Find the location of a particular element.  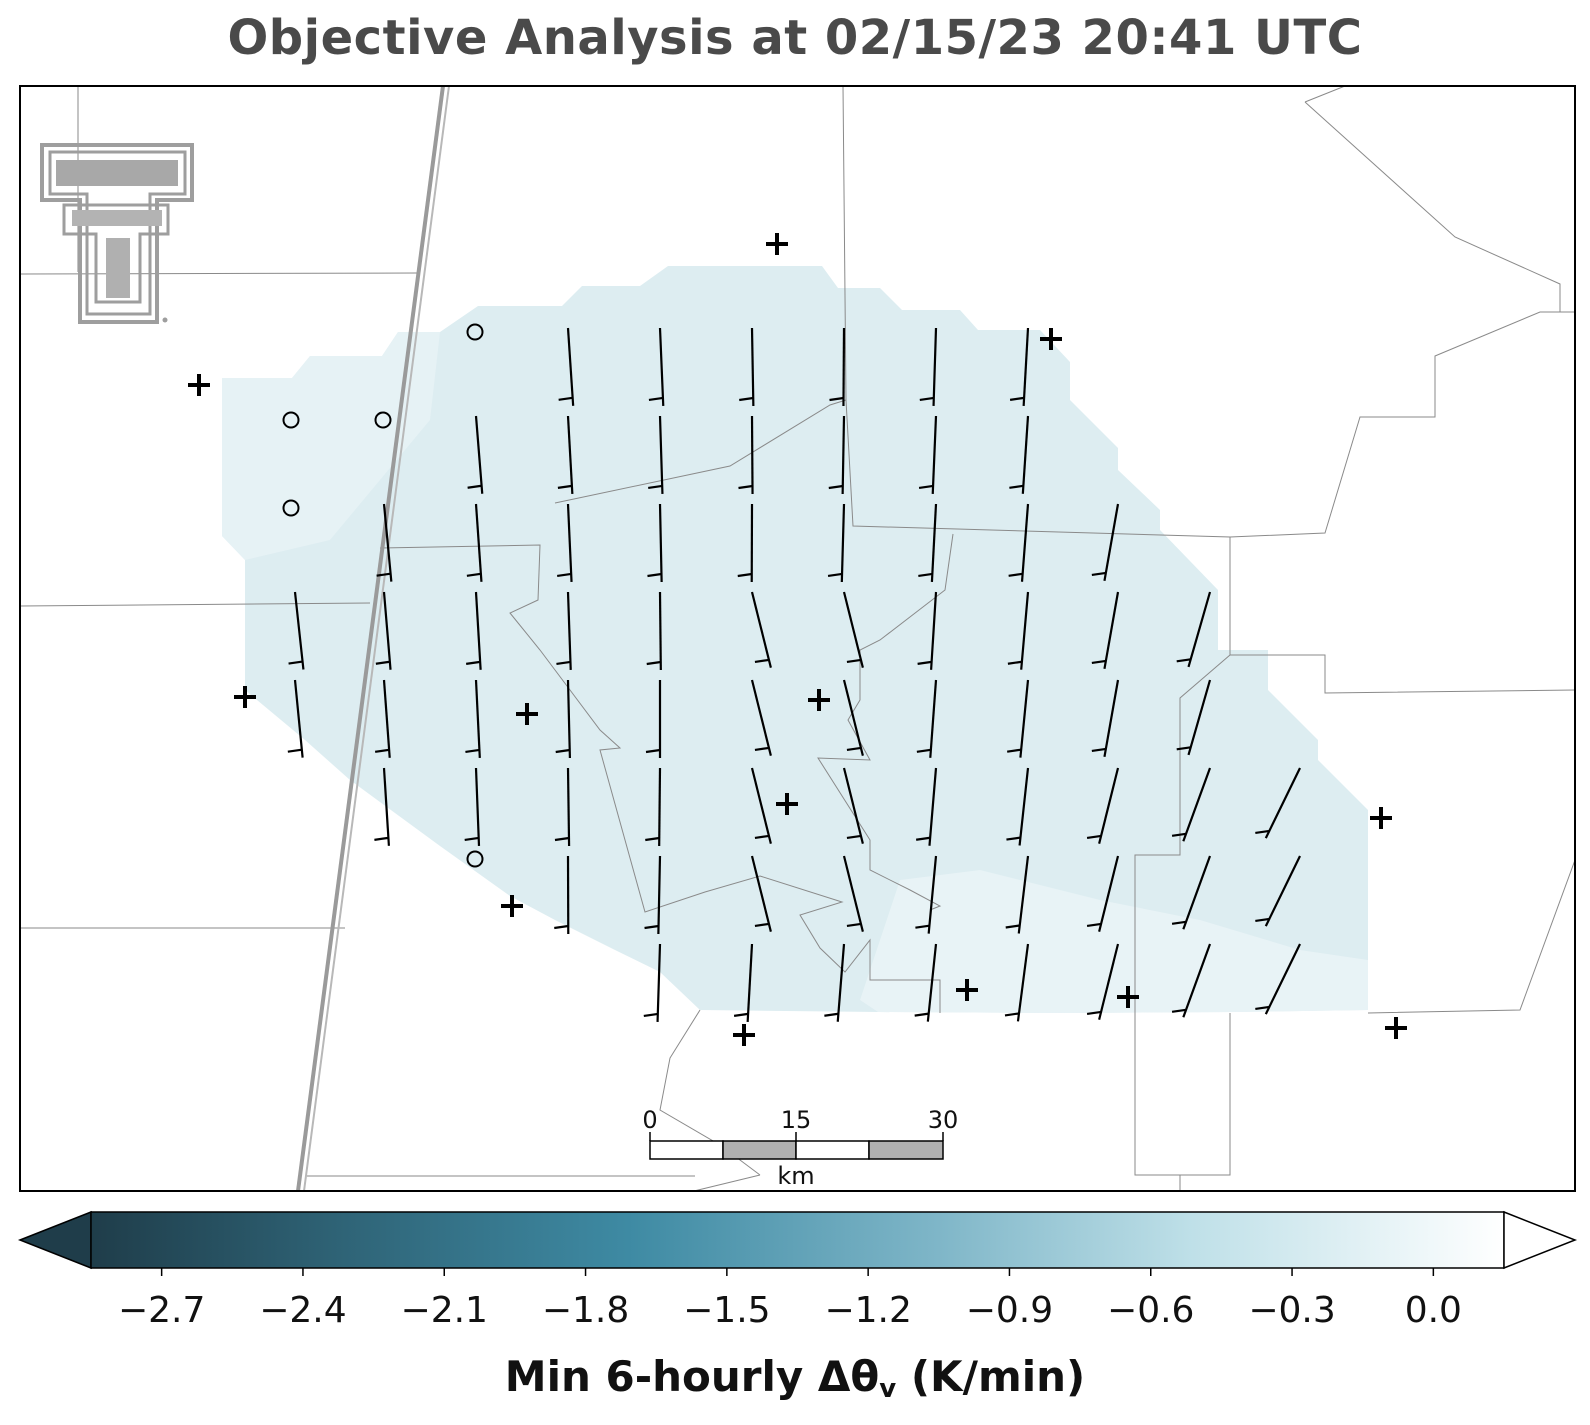

colorbar: −2.7 −2.4 −2.1 −1.8 −1.5 −1.2 −0.9 −0.6 −0.3 0.0 is located at coordinates (797, 1270).